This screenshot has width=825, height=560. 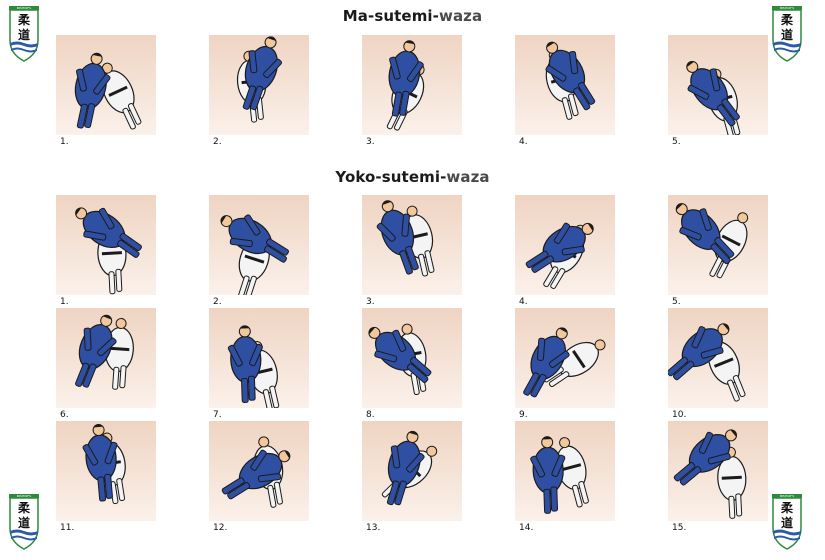 What do you see at coordinates (373, 528) in the screenshot?
I see `technique-number: 13.` at bounding box center [373, 528].